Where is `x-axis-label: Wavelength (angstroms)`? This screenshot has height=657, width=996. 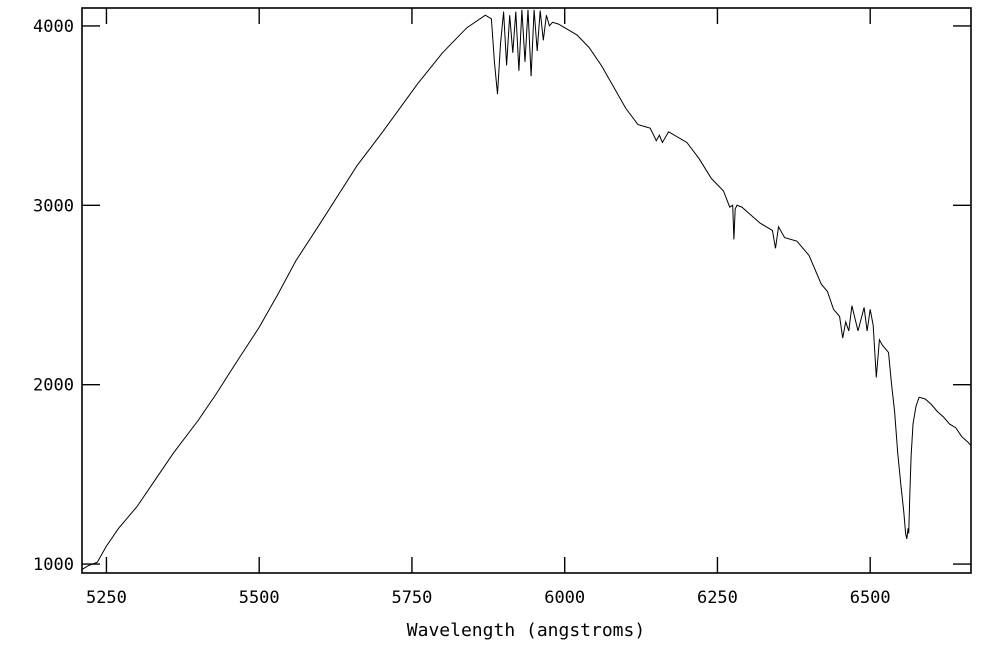
x-axis-label: Wavelength (angstroms) is located at coordinates (526, 630).